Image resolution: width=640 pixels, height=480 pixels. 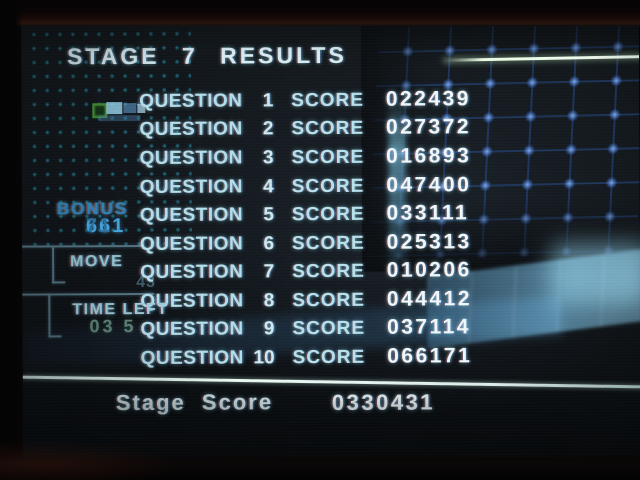 What do you see at coordinates (268, 101) in the screenshot?
I see `question-number: 1` at bounding box center [268, 101].